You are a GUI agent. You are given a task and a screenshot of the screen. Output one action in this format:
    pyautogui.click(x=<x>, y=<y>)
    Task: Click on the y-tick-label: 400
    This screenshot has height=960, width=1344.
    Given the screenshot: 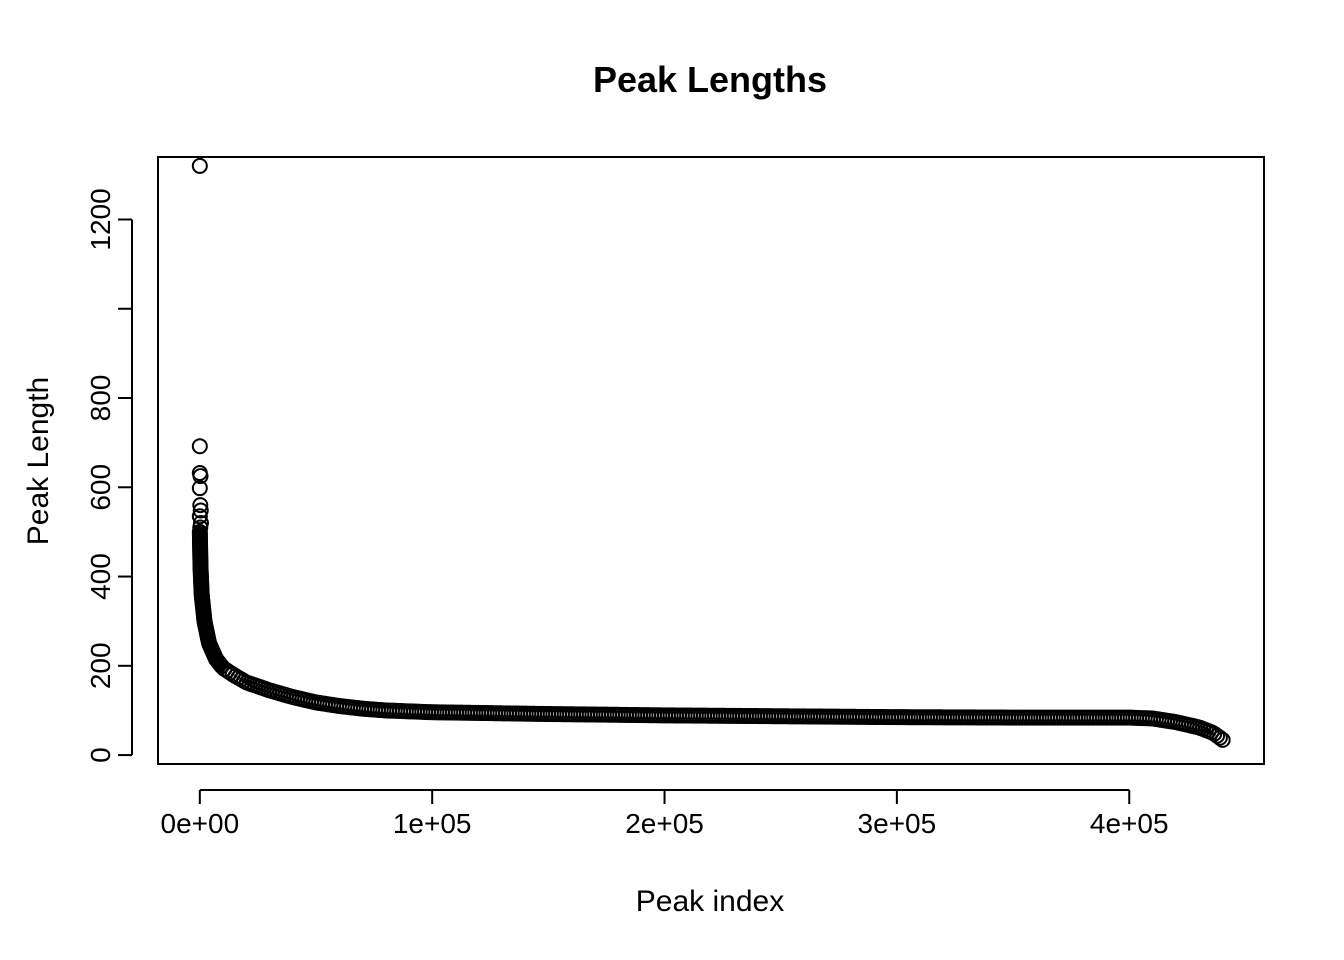 What is the action you would take?
    pyautogui.click(x=100, y=576)
    